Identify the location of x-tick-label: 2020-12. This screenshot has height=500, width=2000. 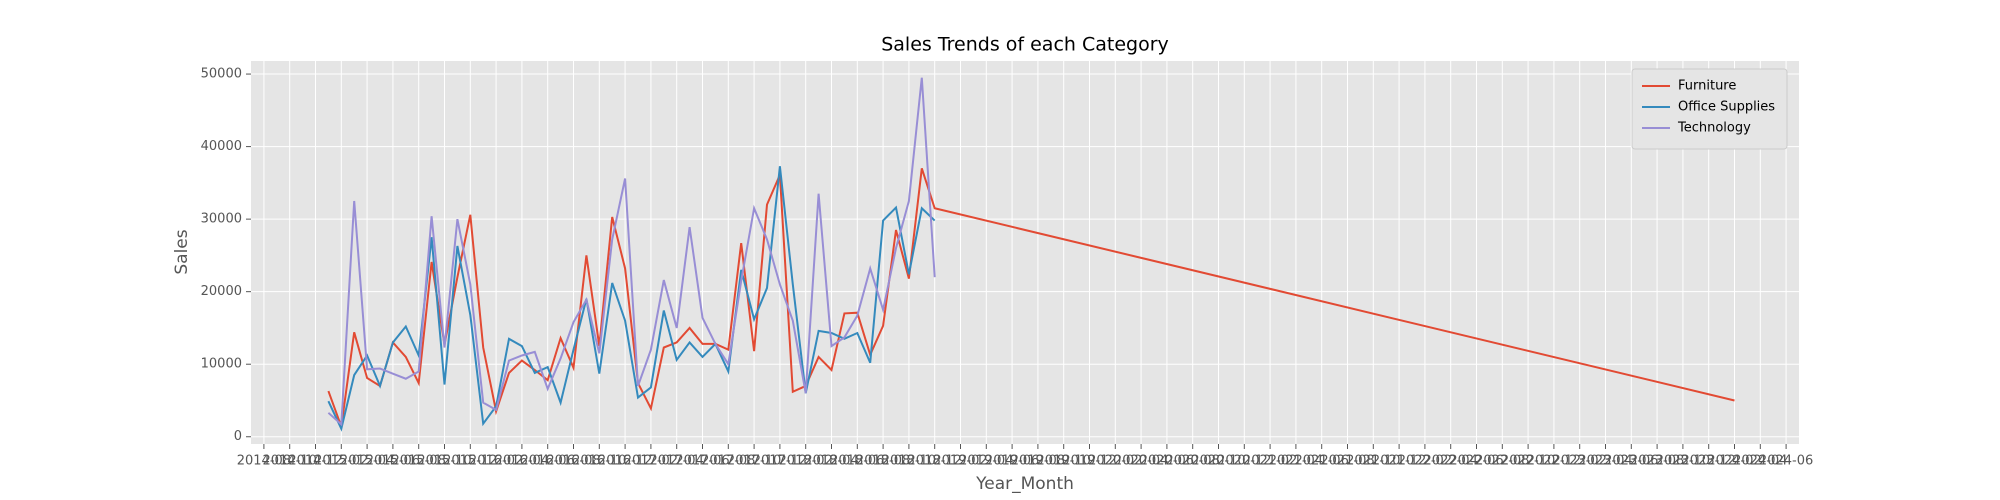
(1244, 461).